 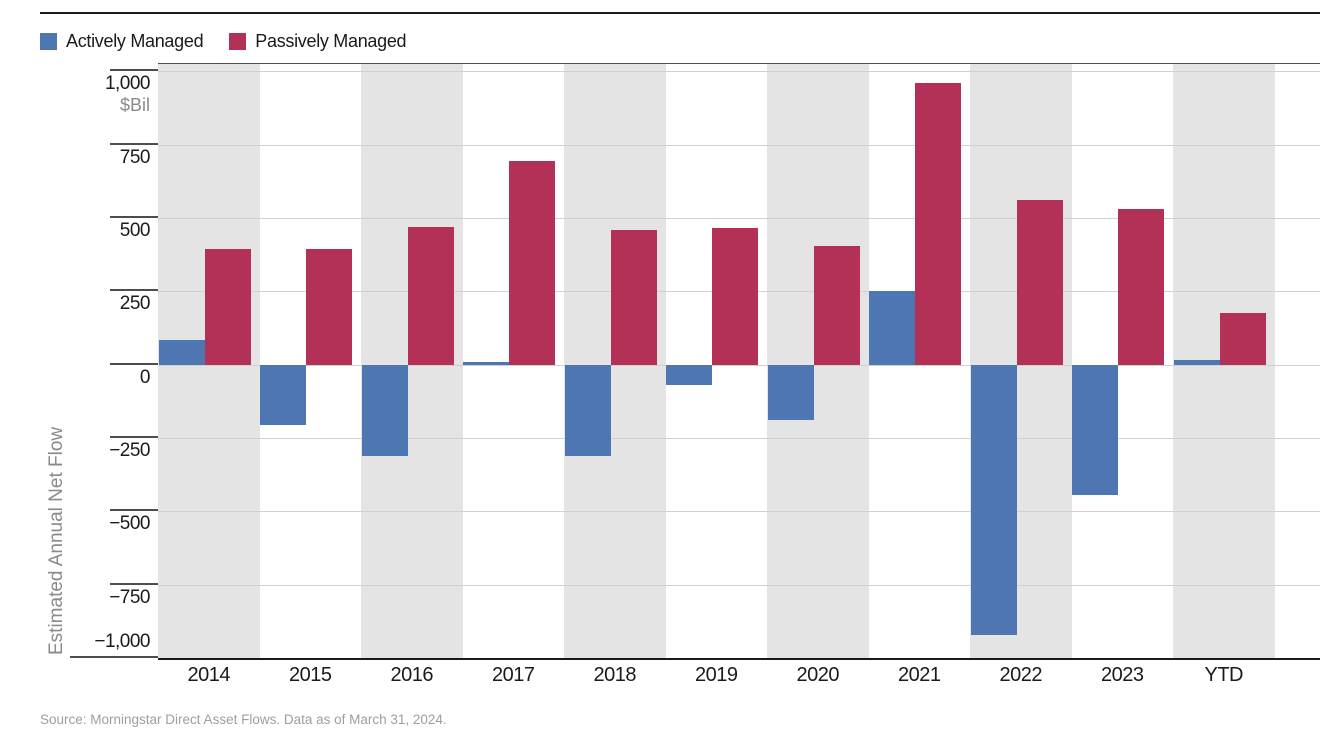 I want to click on y-tick-label: 1,000, so click(x=127, y=84).